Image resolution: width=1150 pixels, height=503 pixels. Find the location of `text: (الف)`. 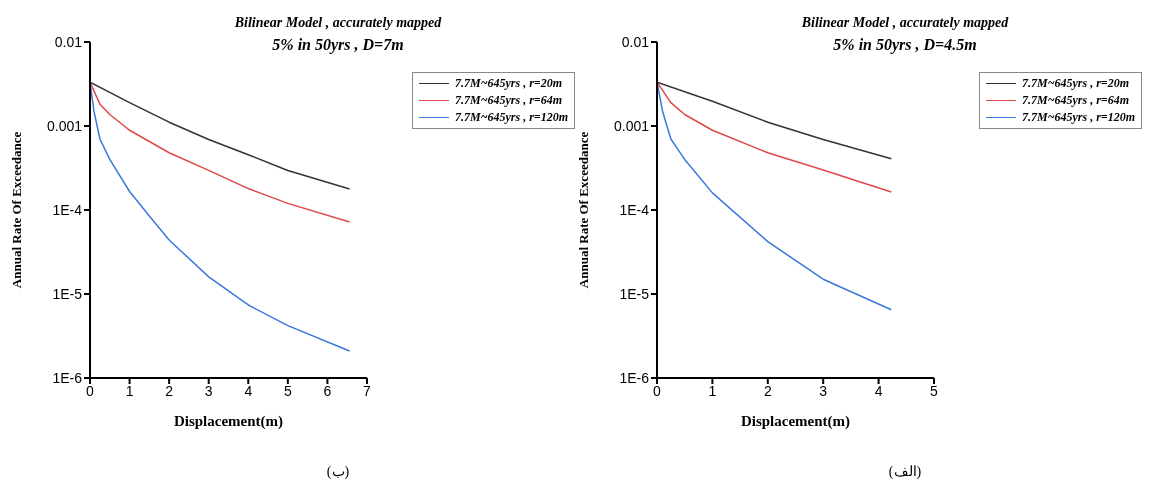

text: (الف) is located at coordinates (905, 471).